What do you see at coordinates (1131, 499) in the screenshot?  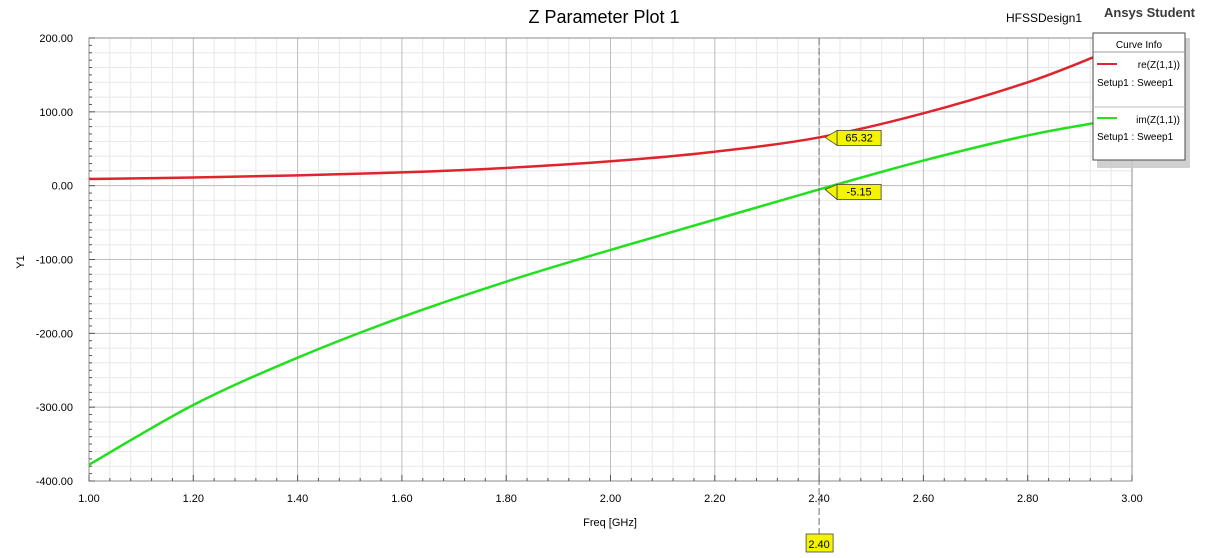 I see `x-tick-label: 3.00` at bounding box center [1131, 499].